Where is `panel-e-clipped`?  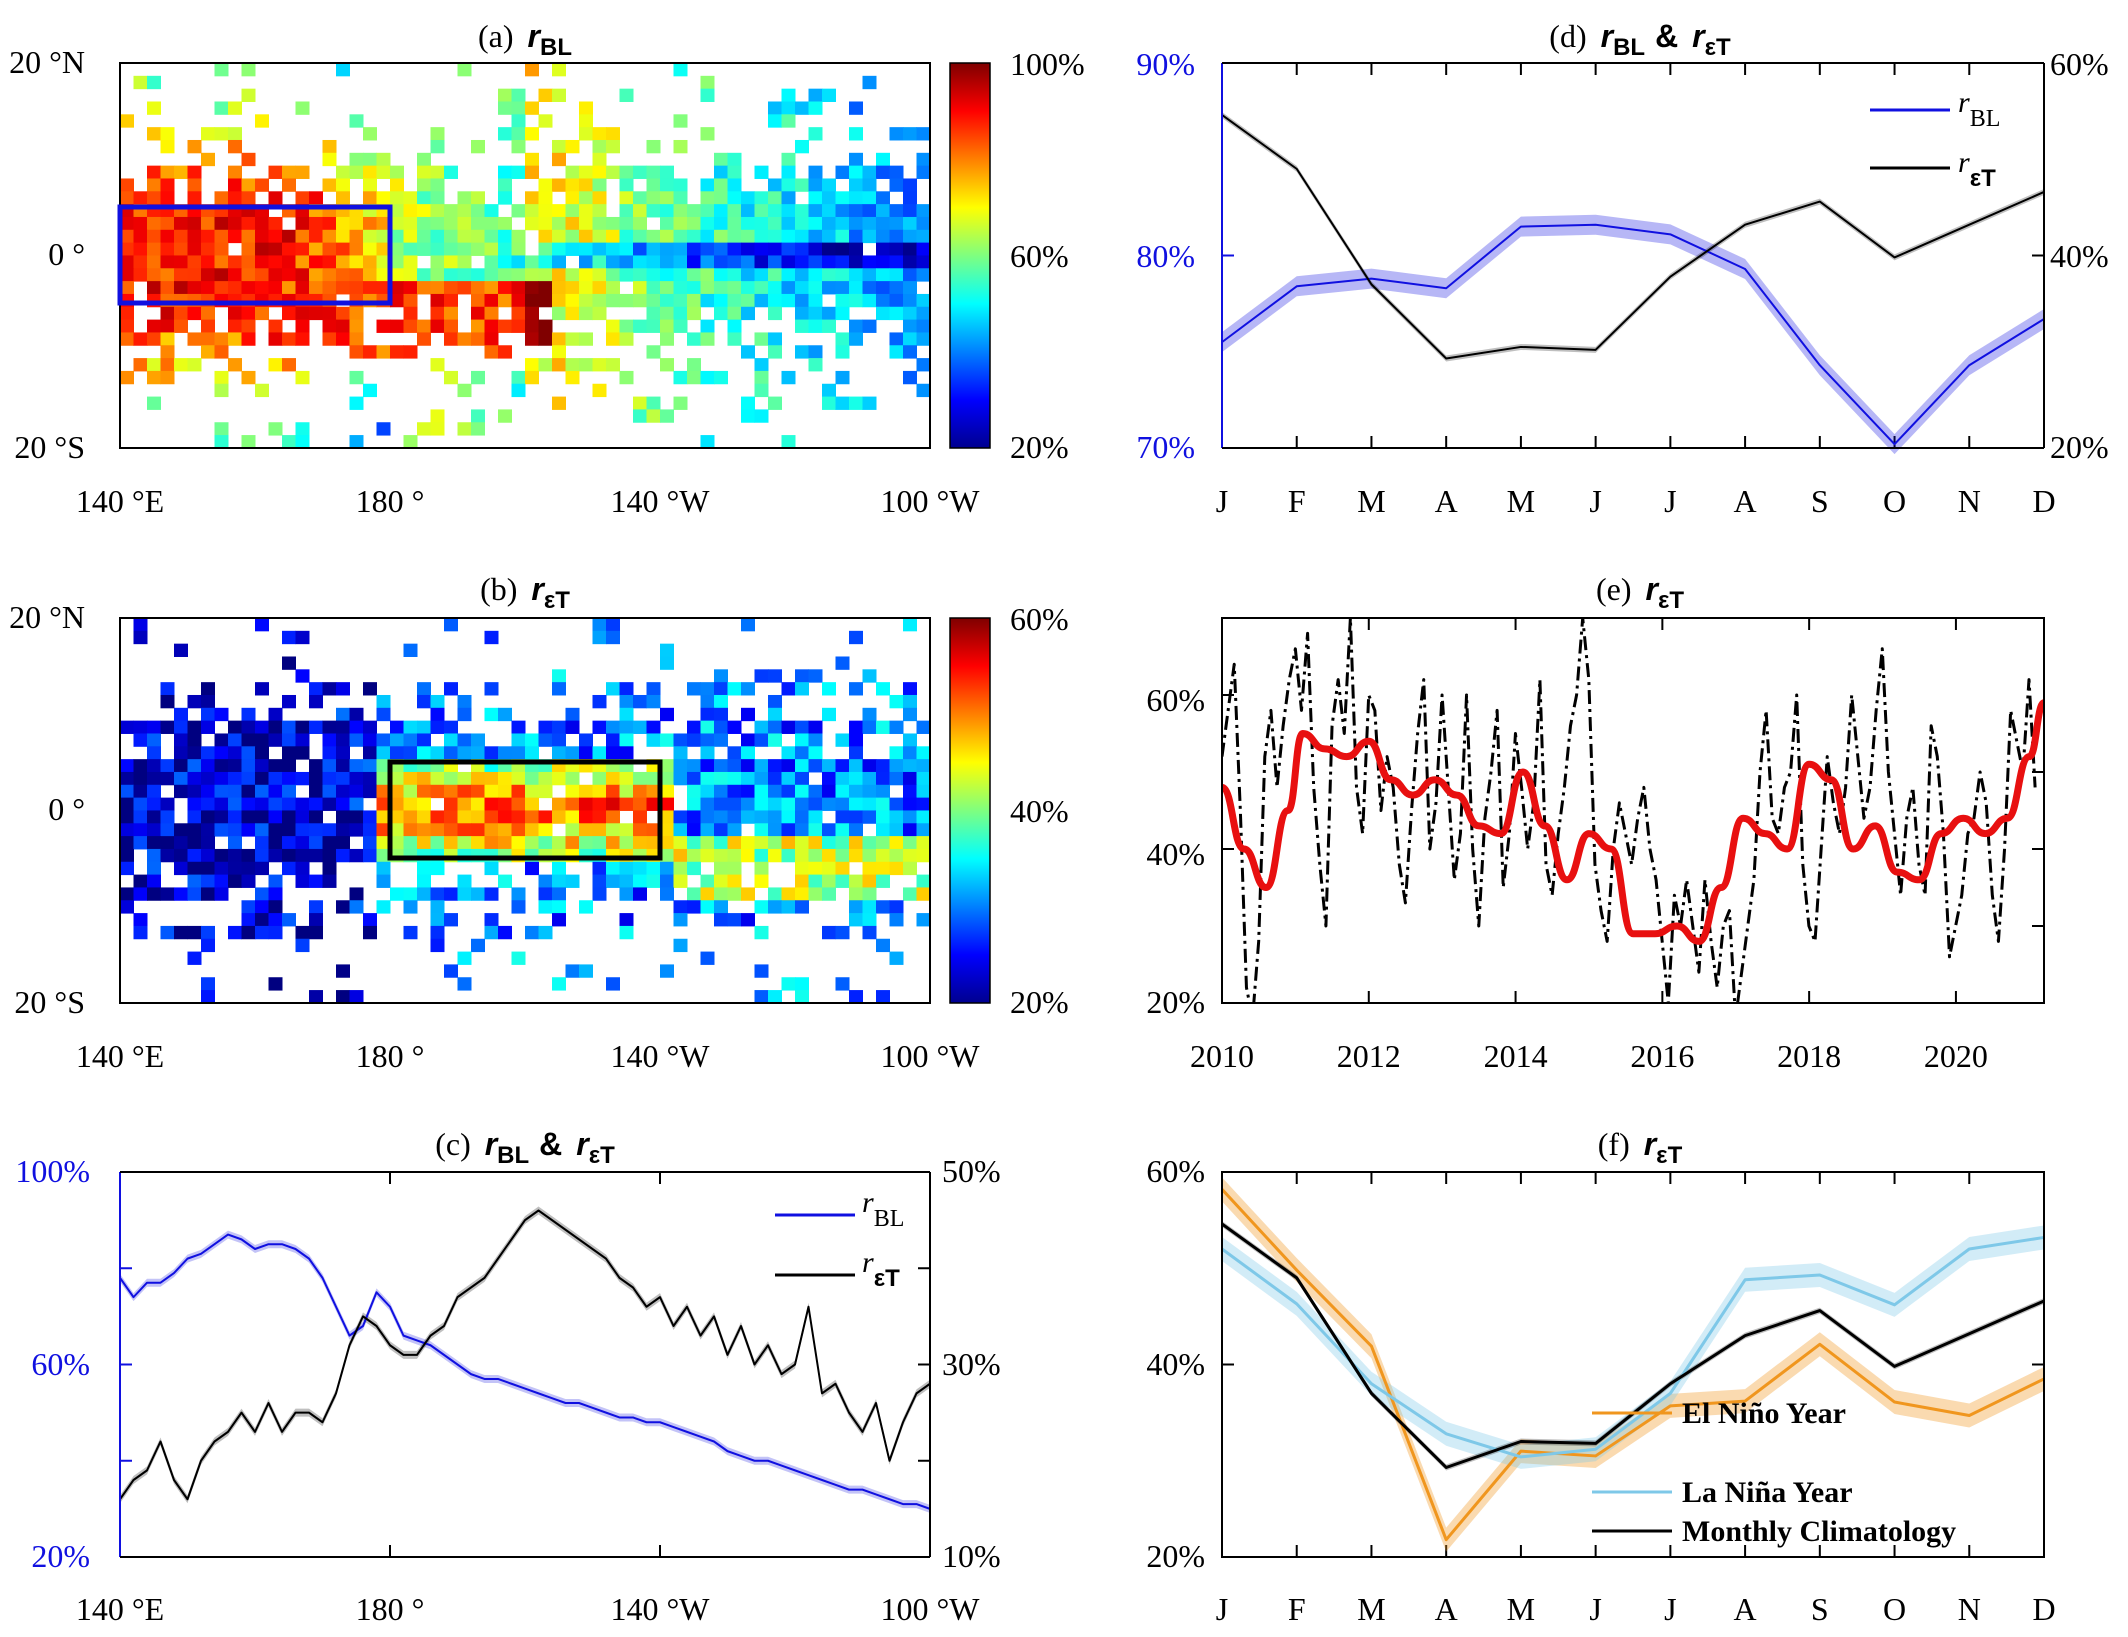
panel-e-clipped is located at coordinates (1633, 810).